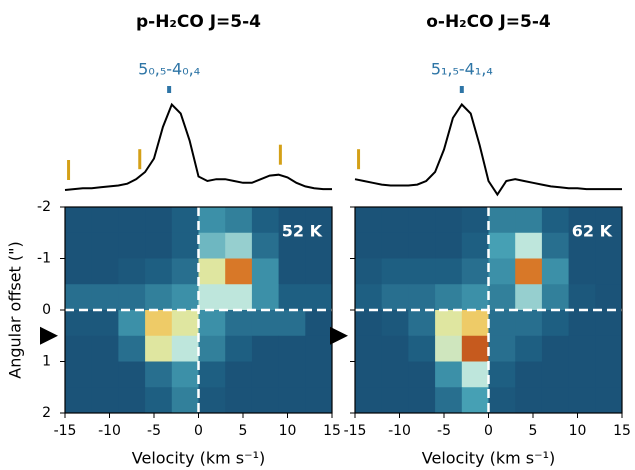 Image resolution: width=635 pixels, height=470 pixels. I want to click on x-tick-label: -15, so click(355, 431).